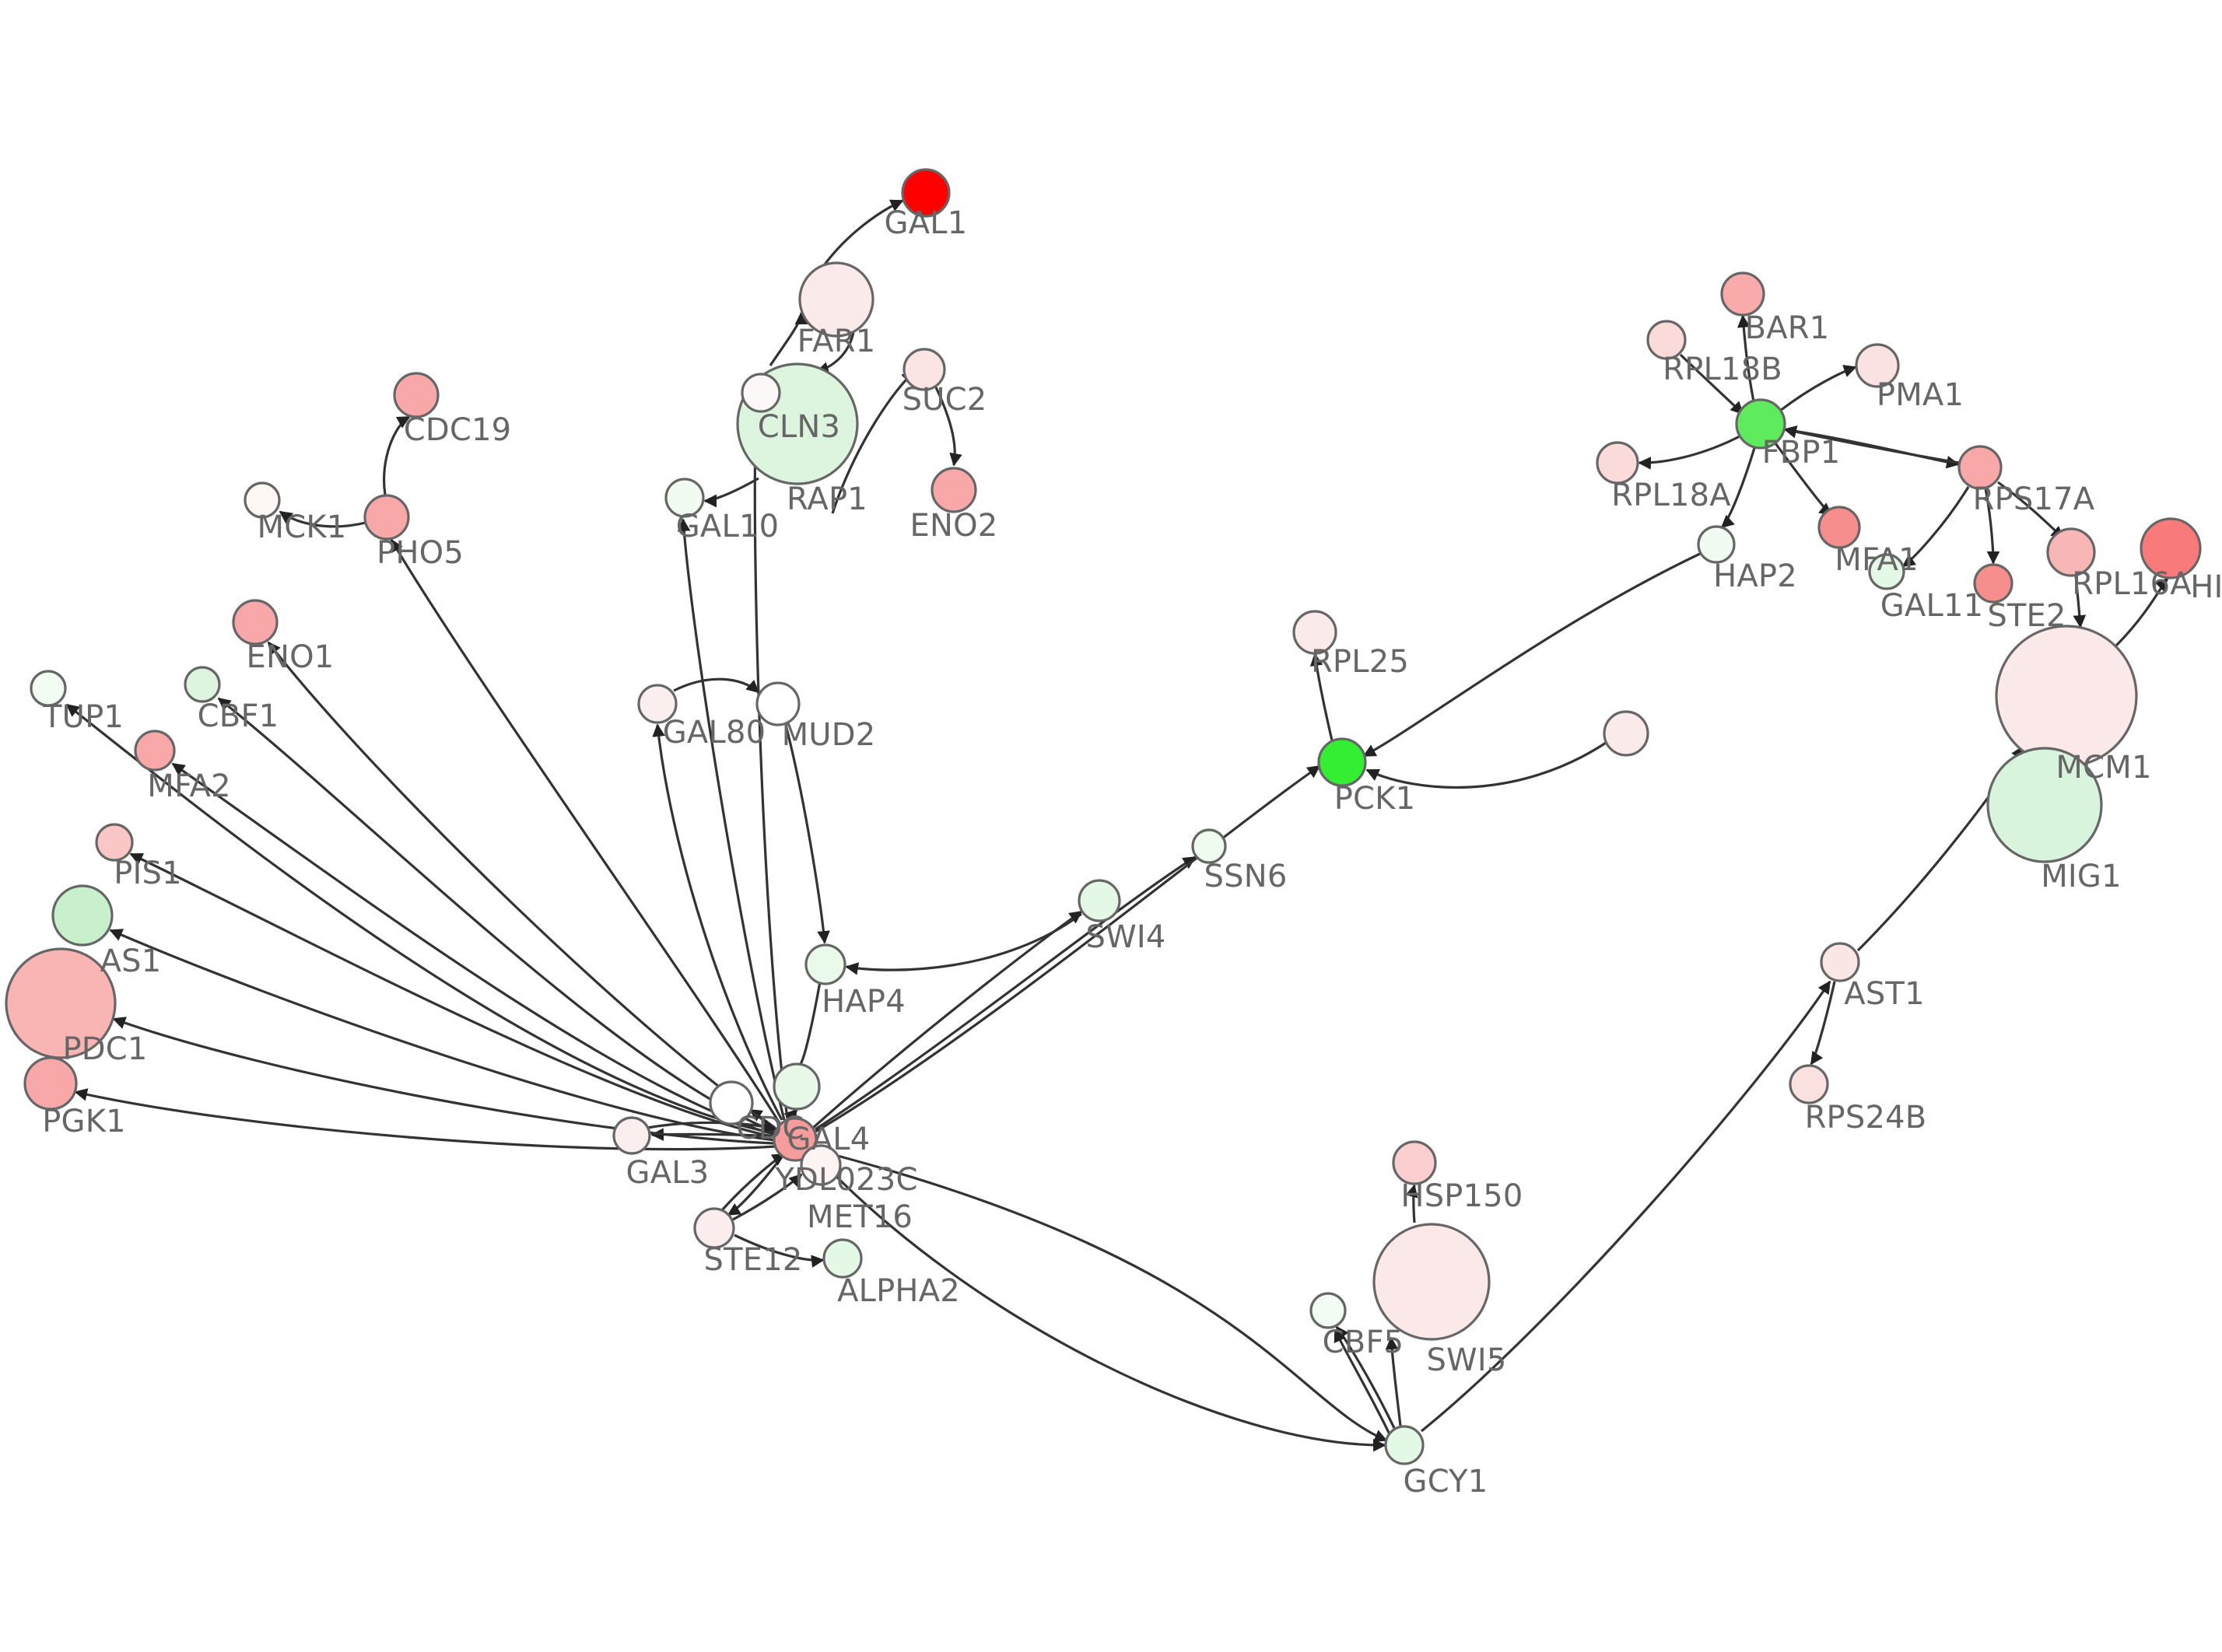  What do you see at coordinates (842, 1258) in the screenshot?
I see `gene-node-alpha2` at bounding box center [842, 1258].